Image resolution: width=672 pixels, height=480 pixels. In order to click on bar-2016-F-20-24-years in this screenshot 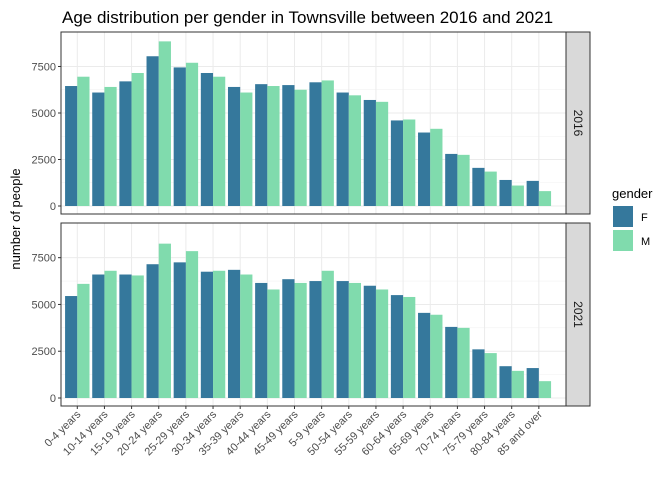, I will do `click(152, 131)`.